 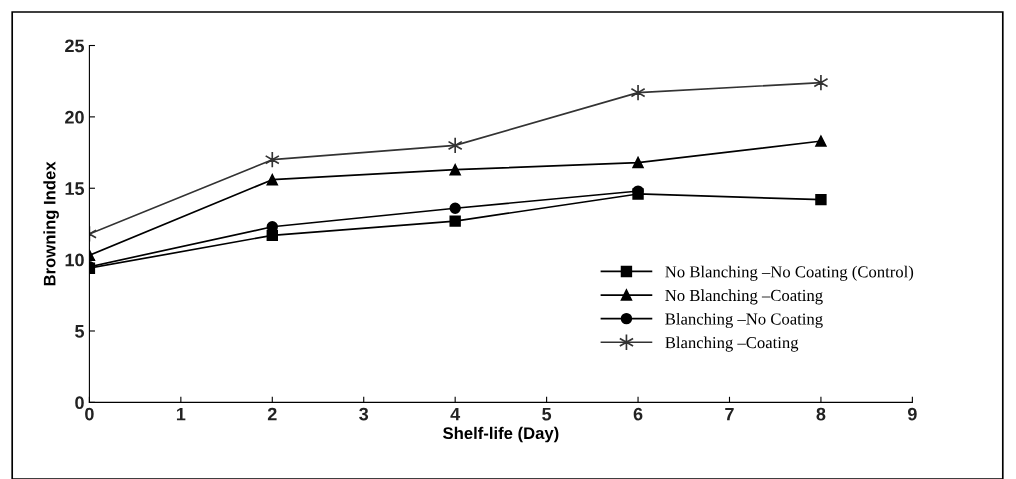 What do you see at coordinates (729, 414) in the screenshot?
I see `x-tick-label: 7` at bounding box center [729, 414].